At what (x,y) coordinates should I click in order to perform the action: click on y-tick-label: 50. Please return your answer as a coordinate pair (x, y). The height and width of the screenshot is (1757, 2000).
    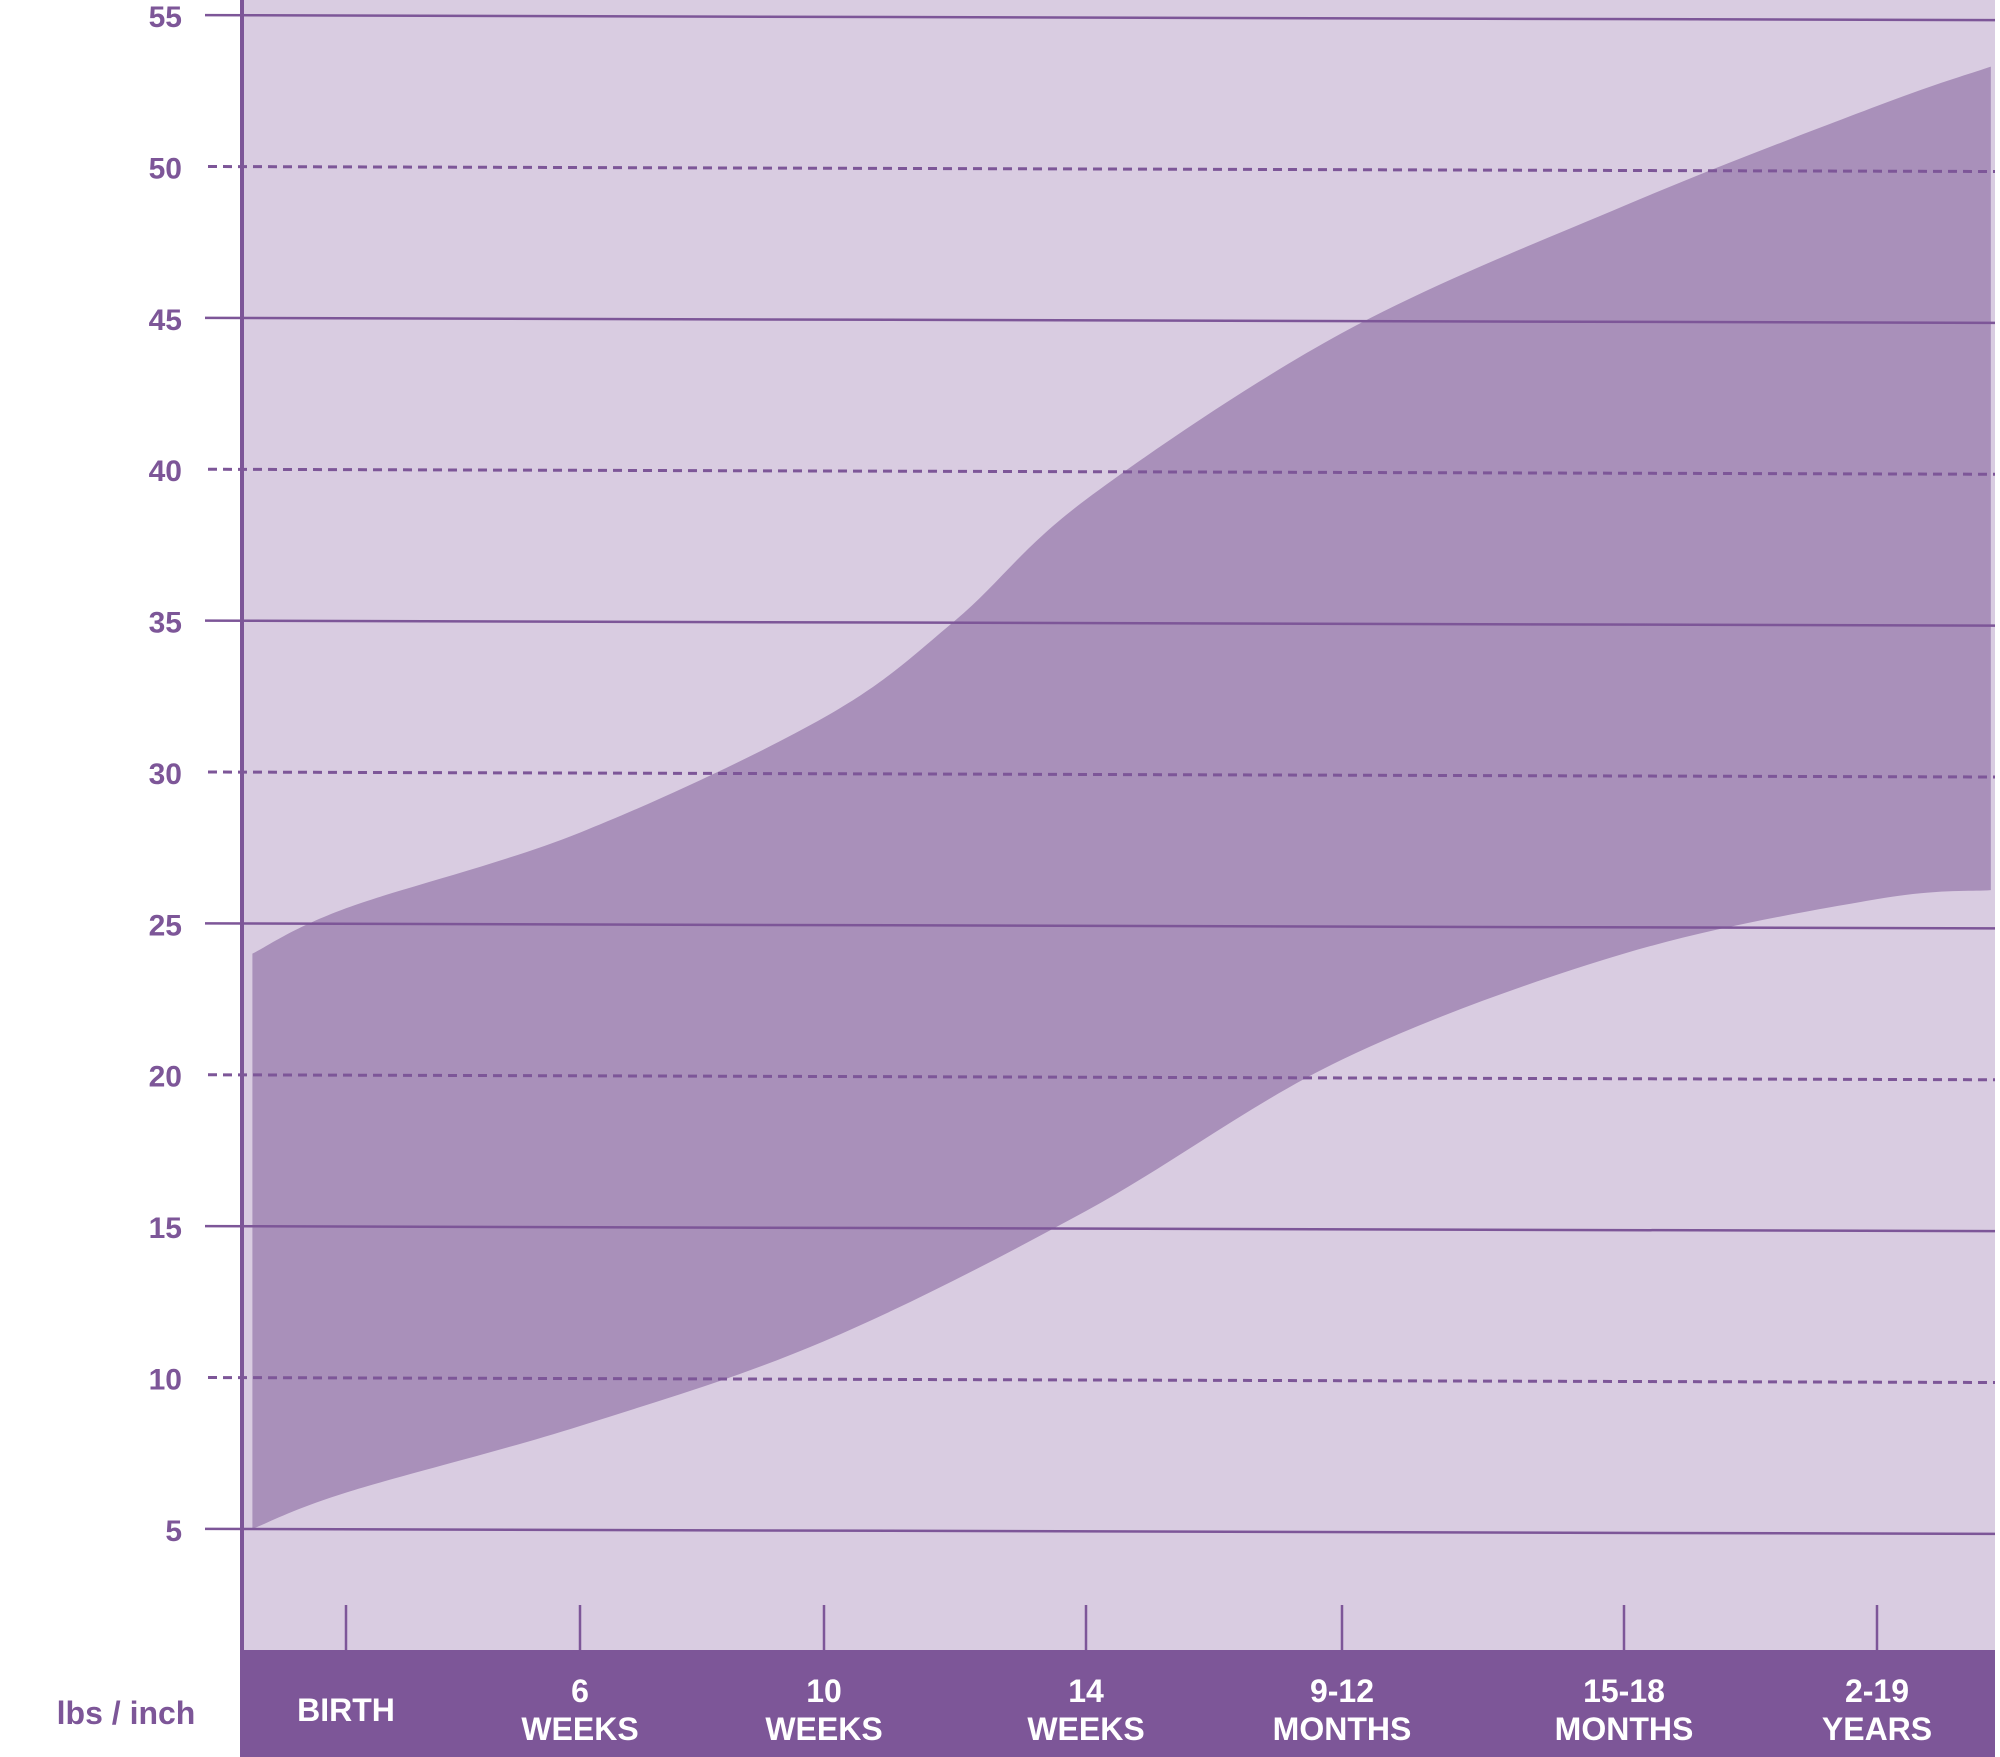
    Looking at the image, I should click on (165, 168).